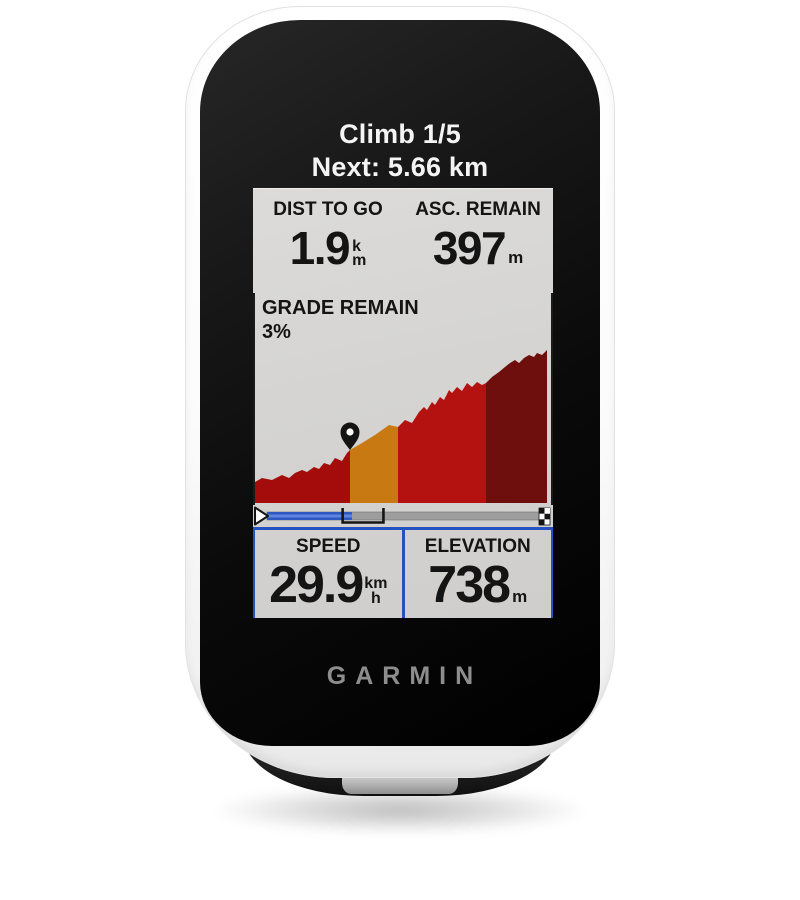  I want to click on top-data-fields: DIST TO GO 1.9 k m ASC. REMAIN 397 m, so click(403, 240).